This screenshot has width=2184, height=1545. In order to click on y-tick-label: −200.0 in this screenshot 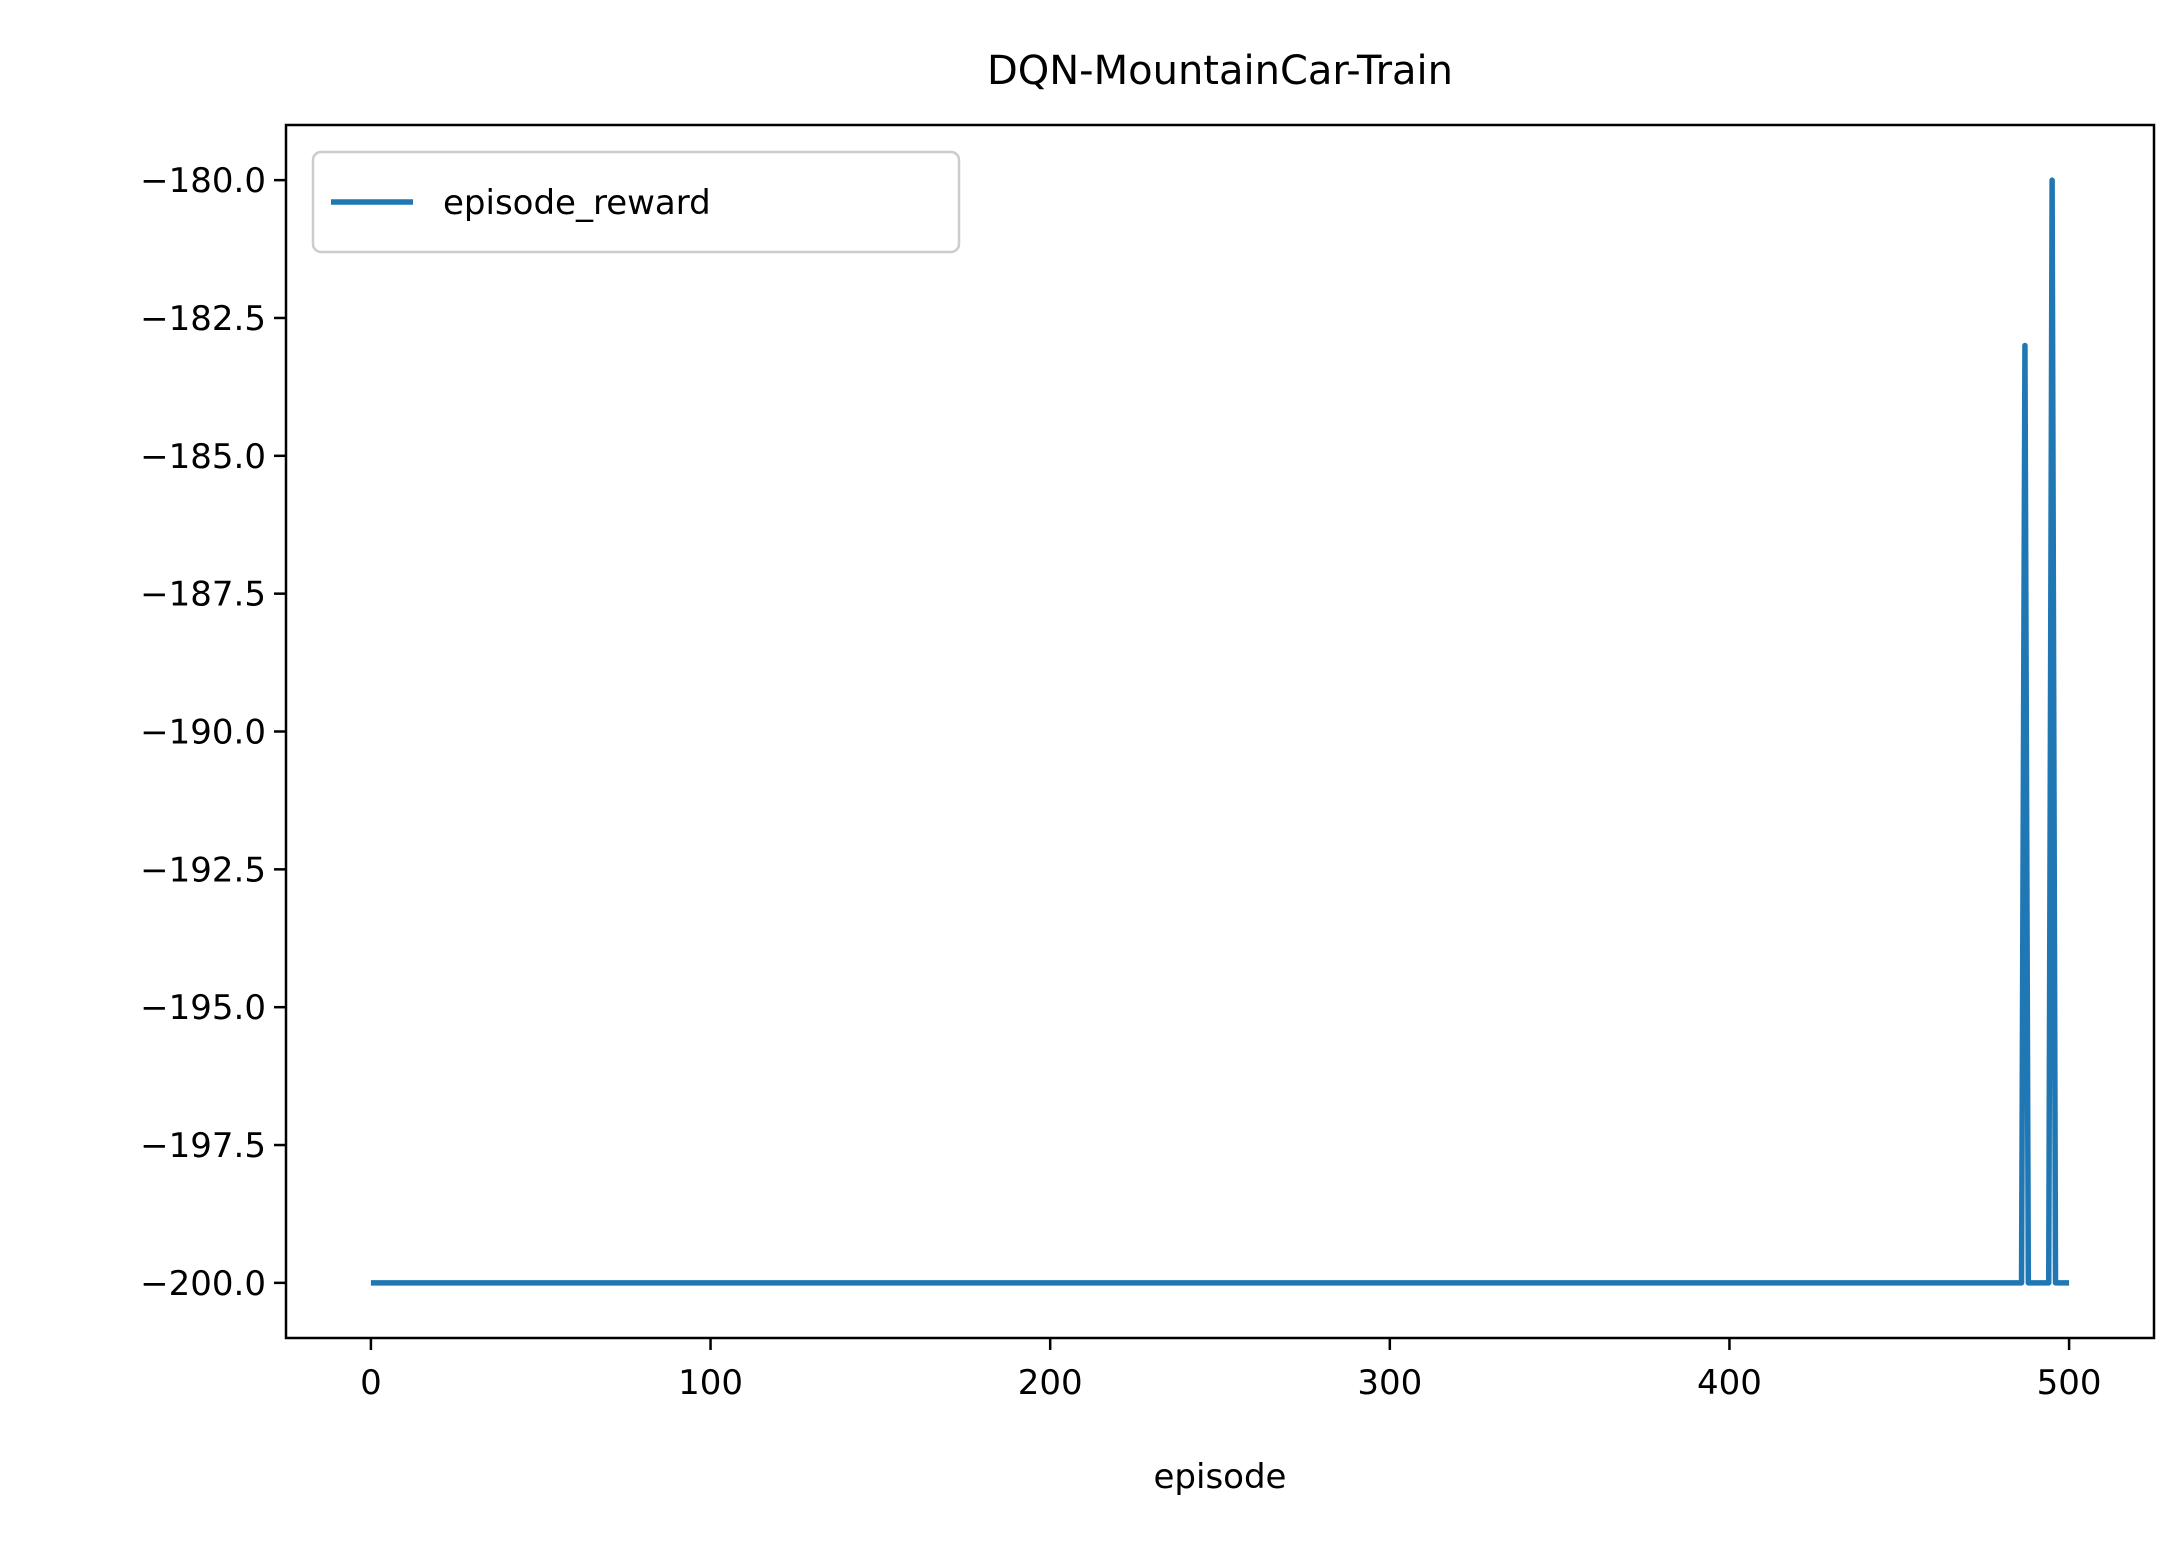, I will do `click(203, 1284)`.